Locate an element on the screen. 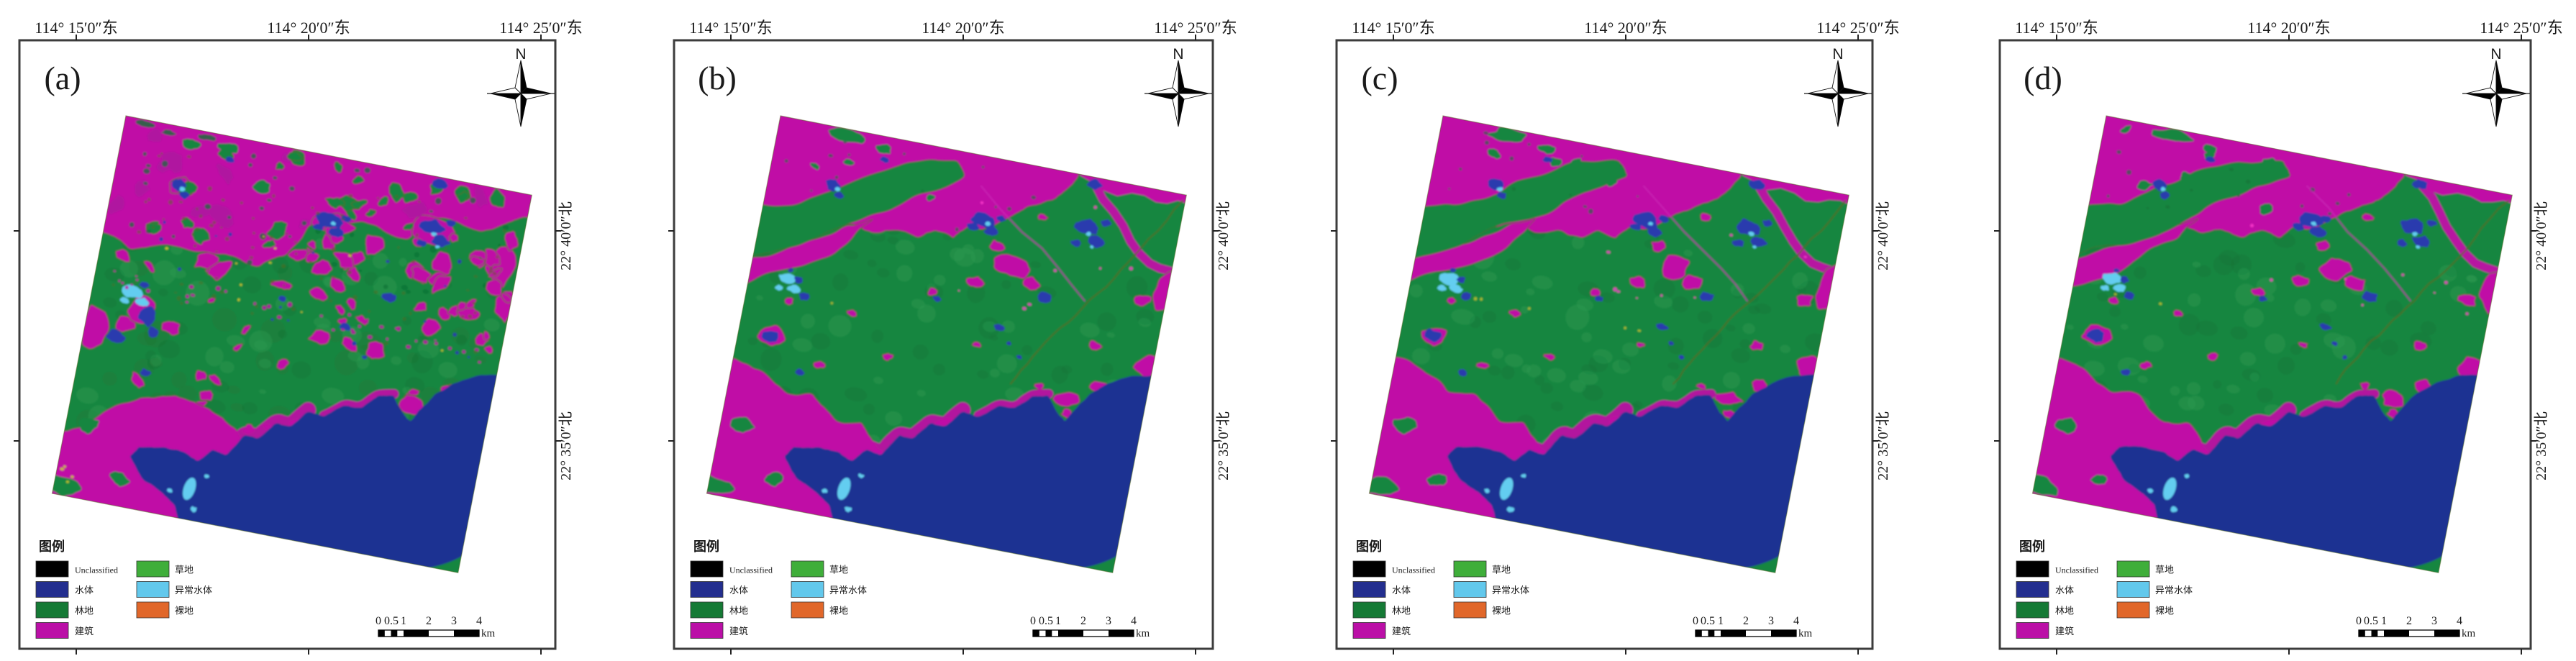  svg-text: (d) is located at coordinates (2043, 78).